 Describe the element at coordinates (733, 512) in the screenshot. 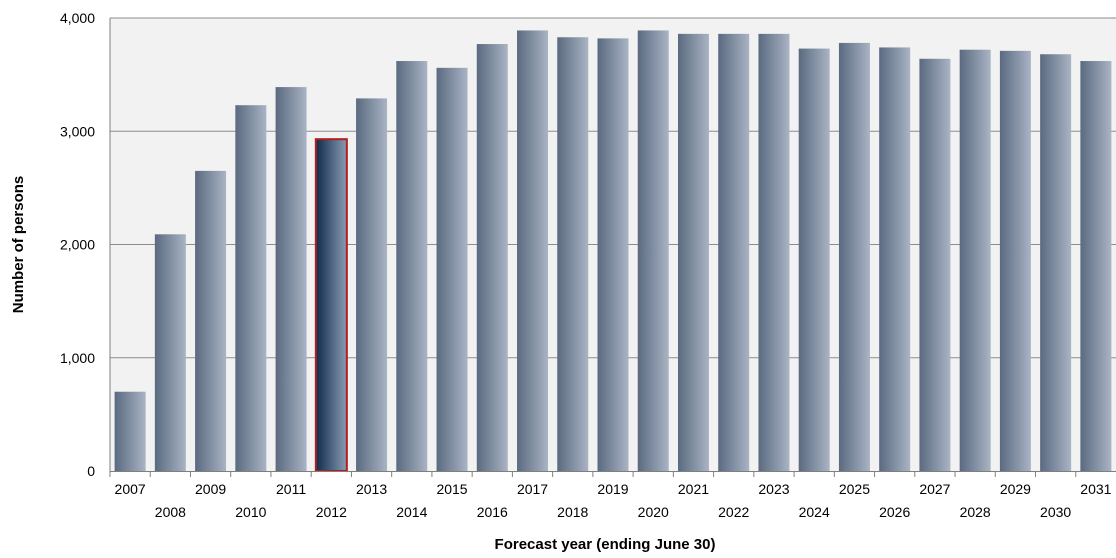

I see `x-tick-label: 2022` at that location.